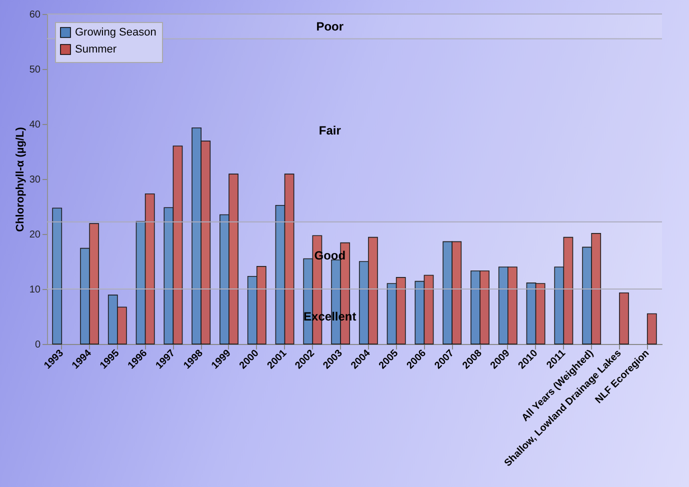 This screenshot has width=689, height=487. What do you see at coordinates (35, 125) in the screenshot?
I see `y-tick-label: 40` at bounding box center [35, 125].